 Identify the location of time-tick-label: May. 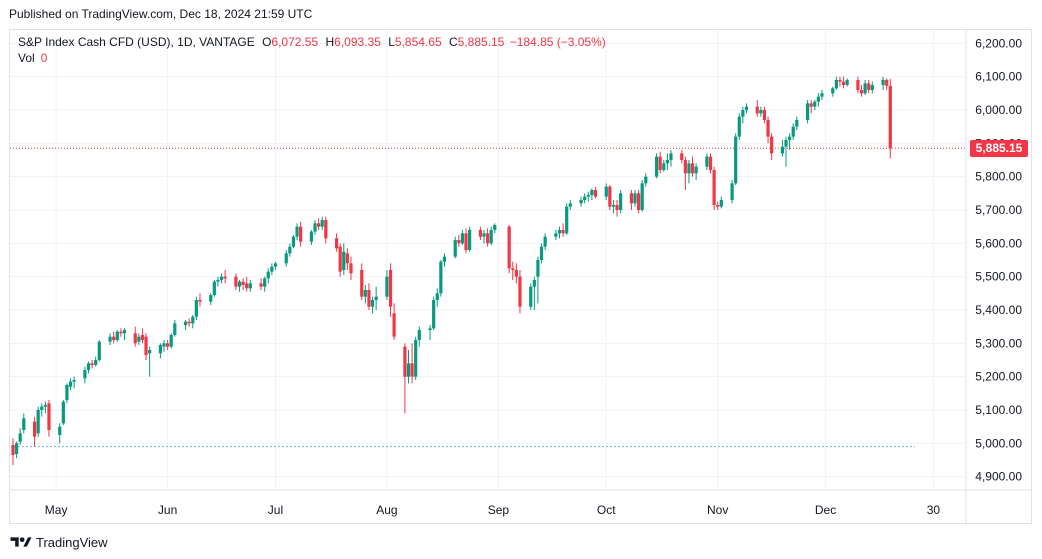
(56, 510).